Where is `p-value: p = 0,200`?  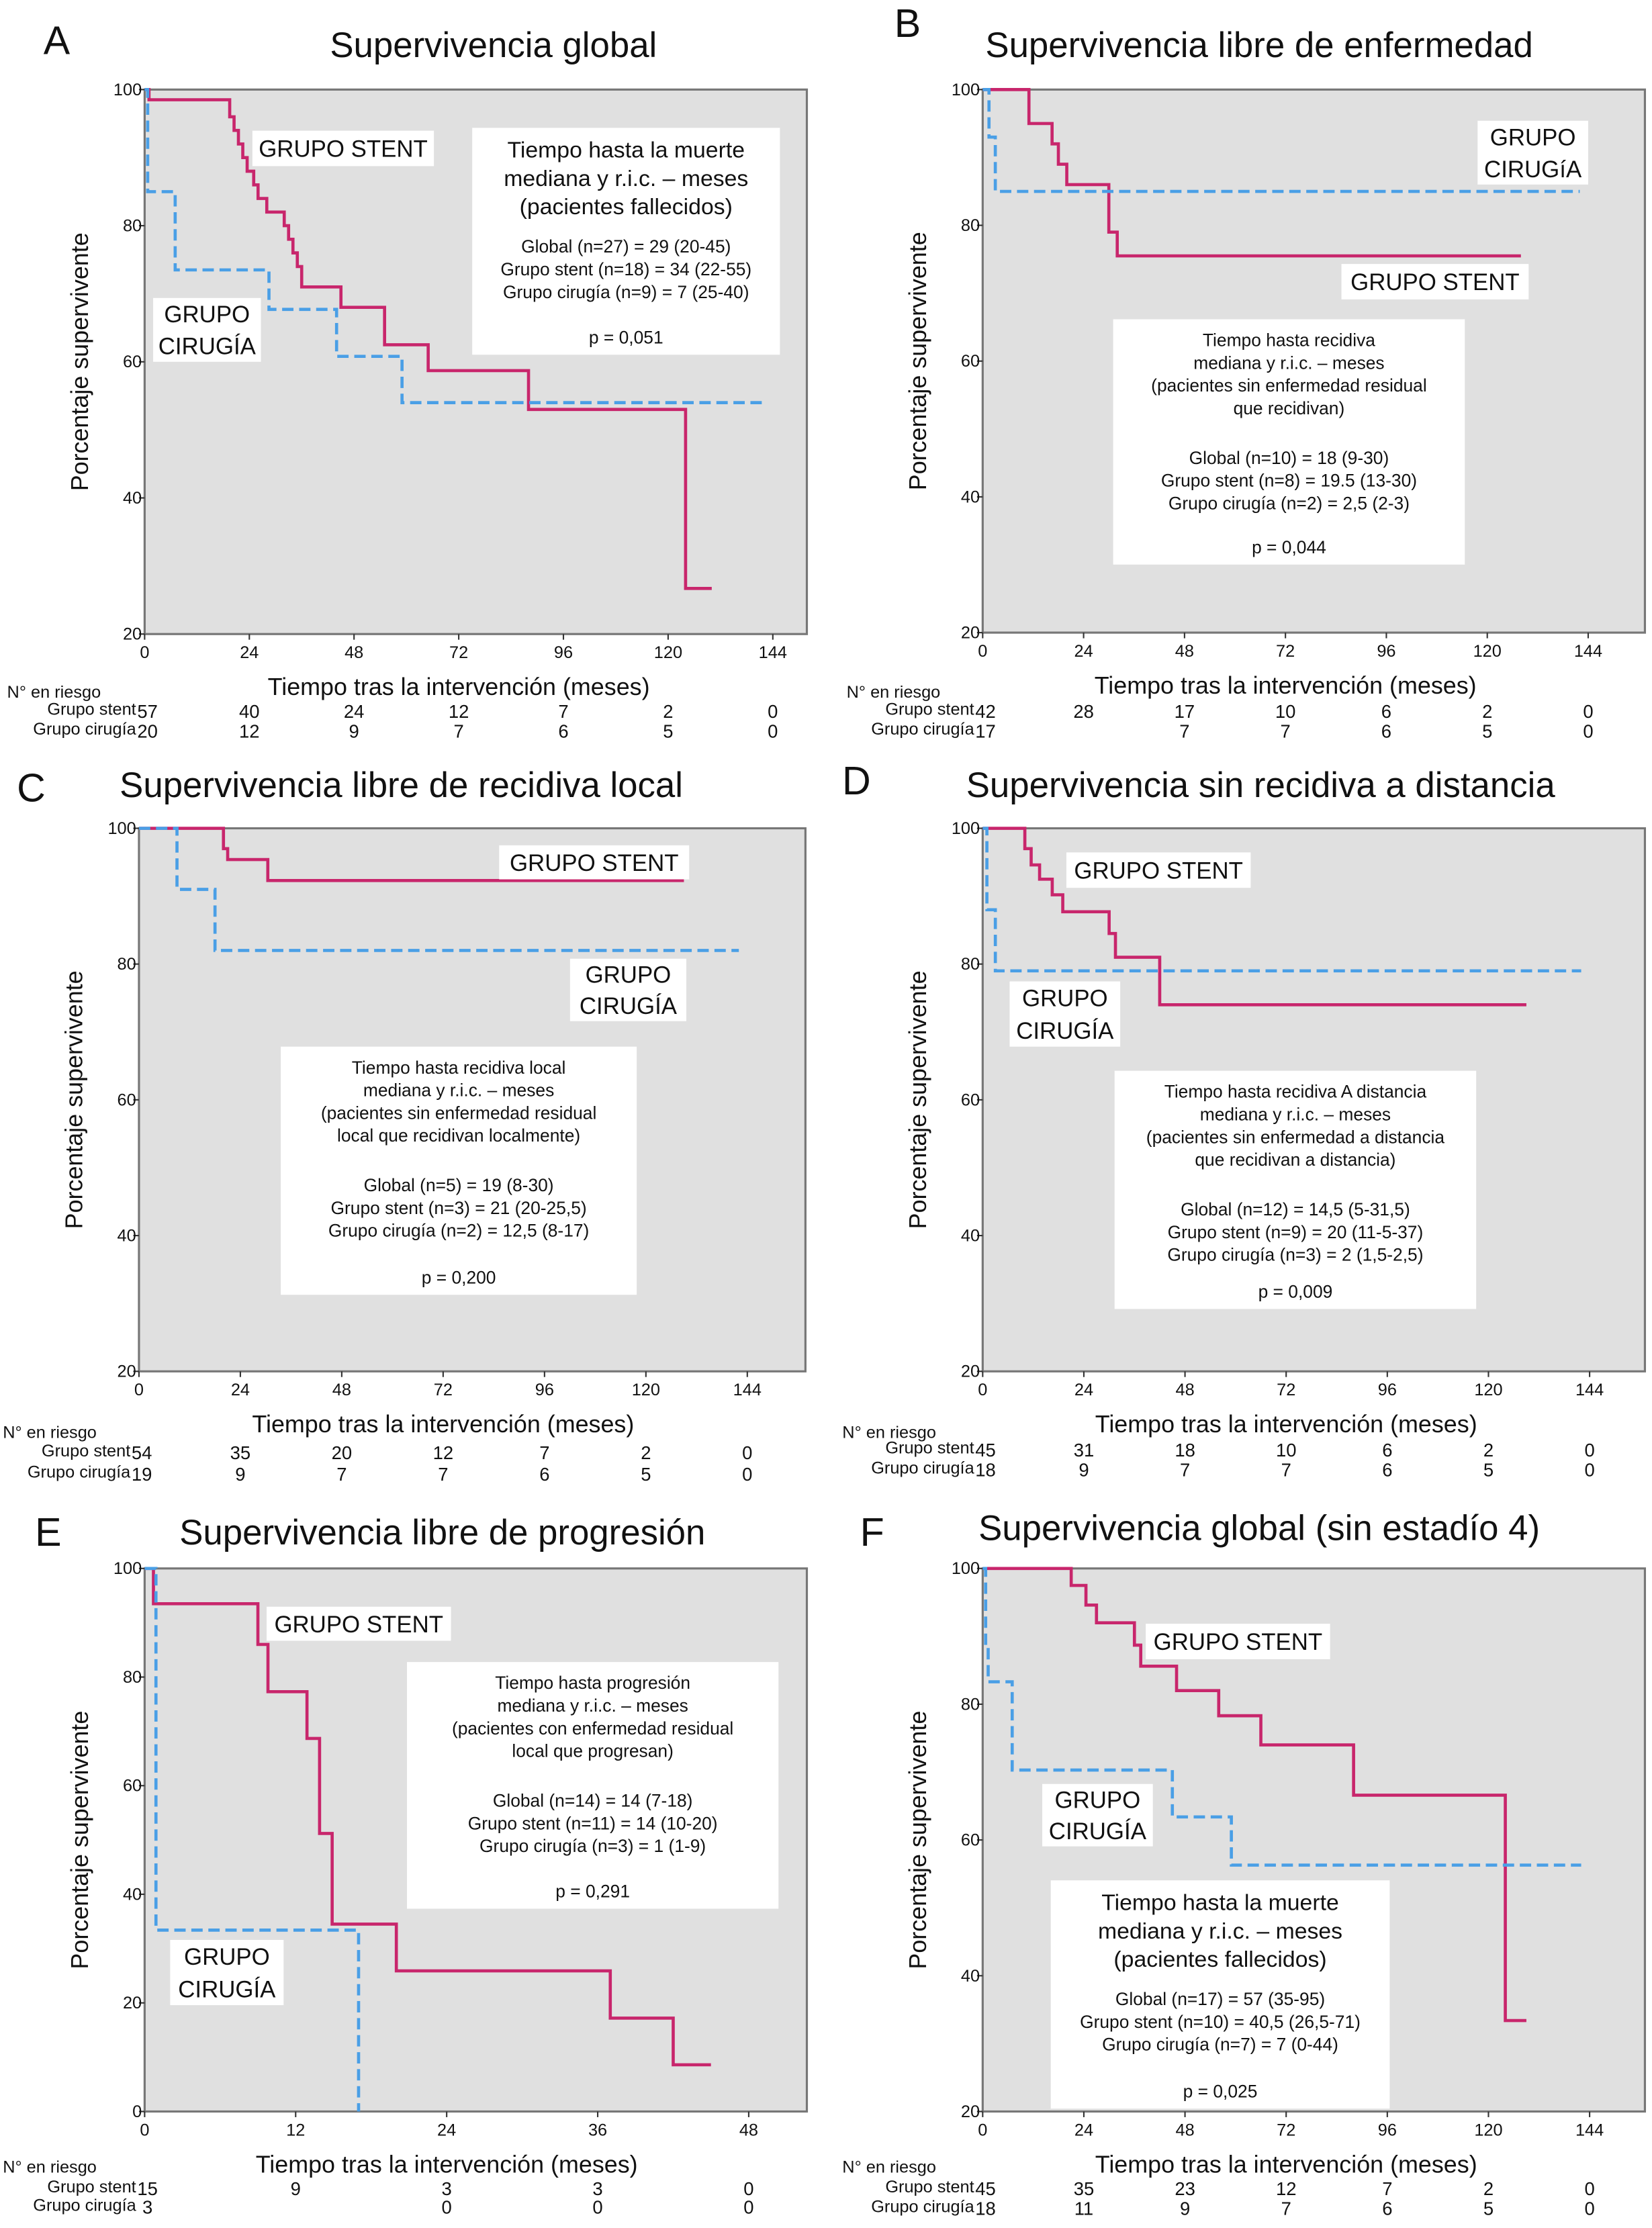 p-value: p = 0,200 is located at coordinates (459, 1277).